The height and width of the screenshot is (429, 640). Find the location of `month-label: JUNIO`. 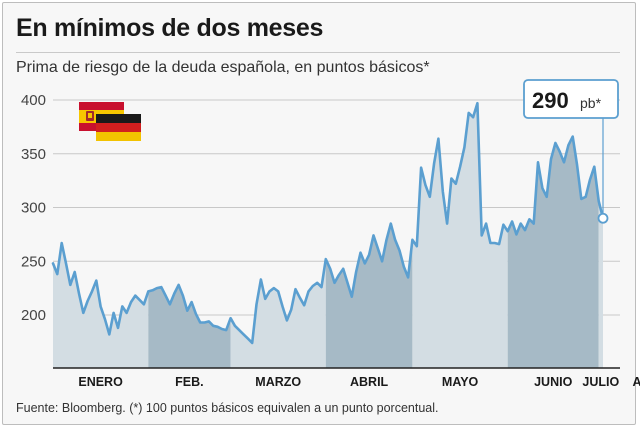

month-label: JUNIO is located at coordinates (553, 382).